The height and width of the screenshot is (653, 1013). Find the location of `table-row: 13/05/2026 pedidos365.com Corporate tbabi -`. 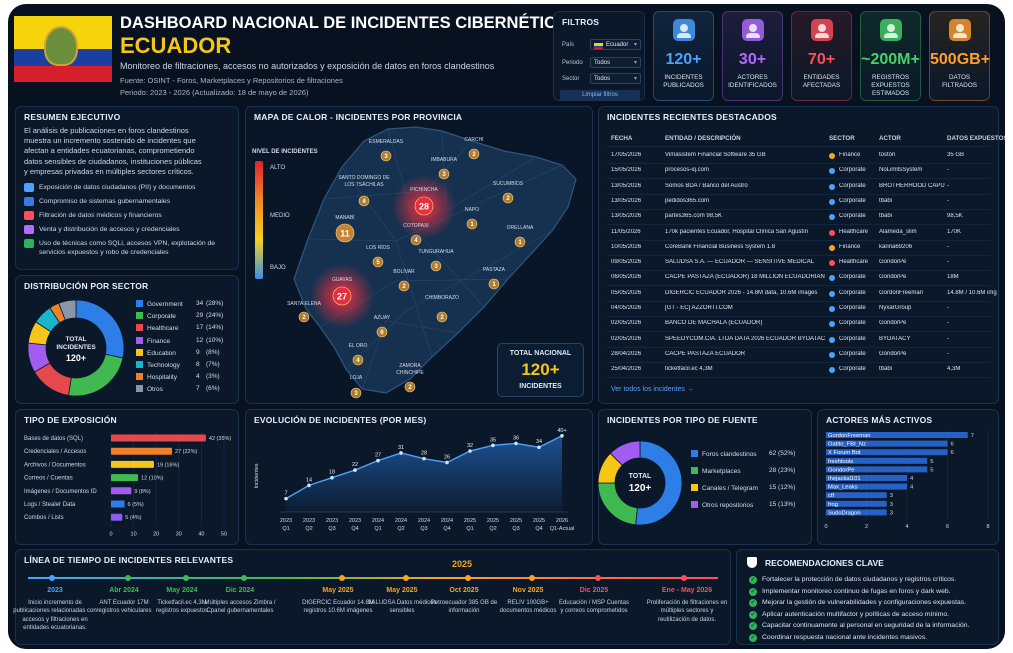

table-row: 13/05/2026 pedidos365.com Corporate tbabi - is located at coordinates (798, 205).